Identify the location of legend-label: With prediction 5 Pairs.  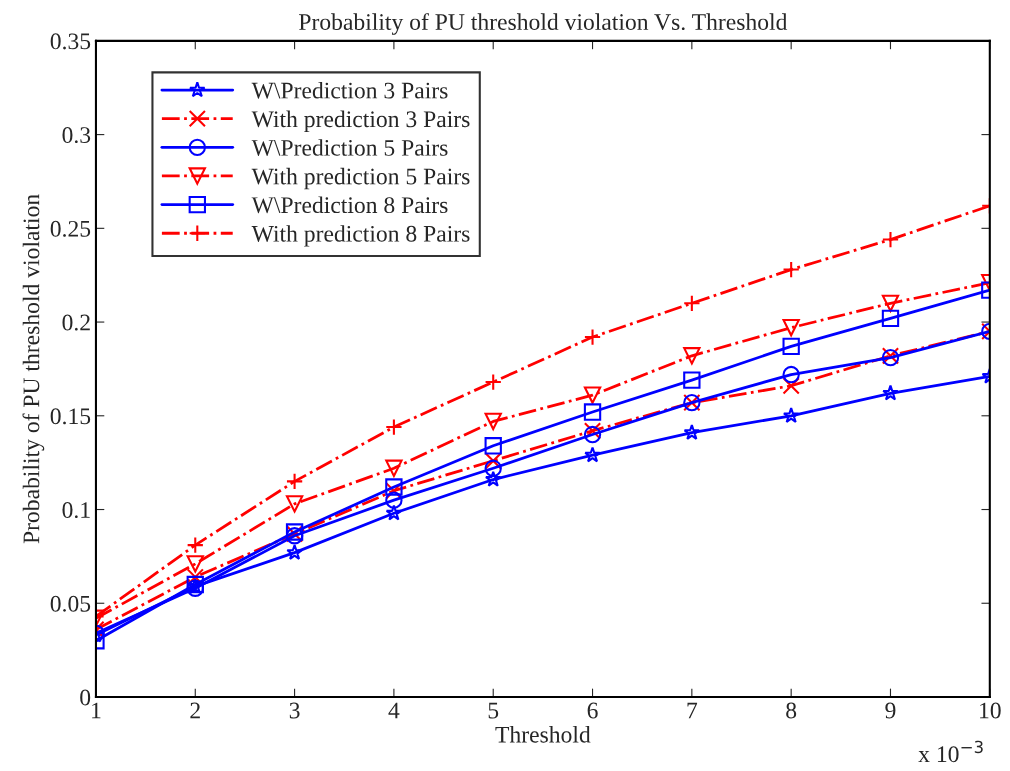
(360, 178).